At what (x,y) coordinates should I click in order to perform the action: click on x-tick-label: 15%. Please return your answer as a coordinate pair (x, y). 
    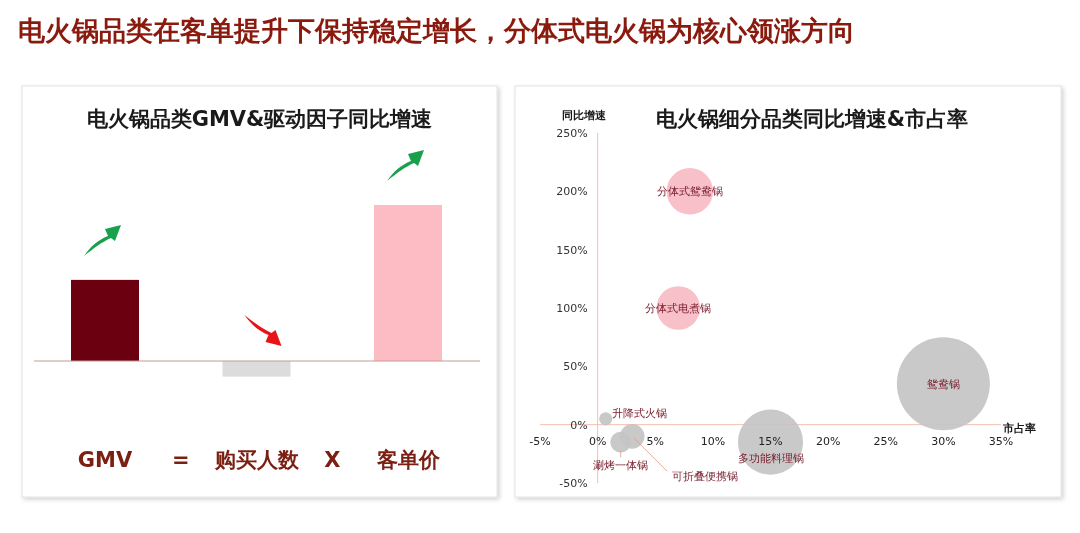
    Looking at the image, I should click on (770, 441).